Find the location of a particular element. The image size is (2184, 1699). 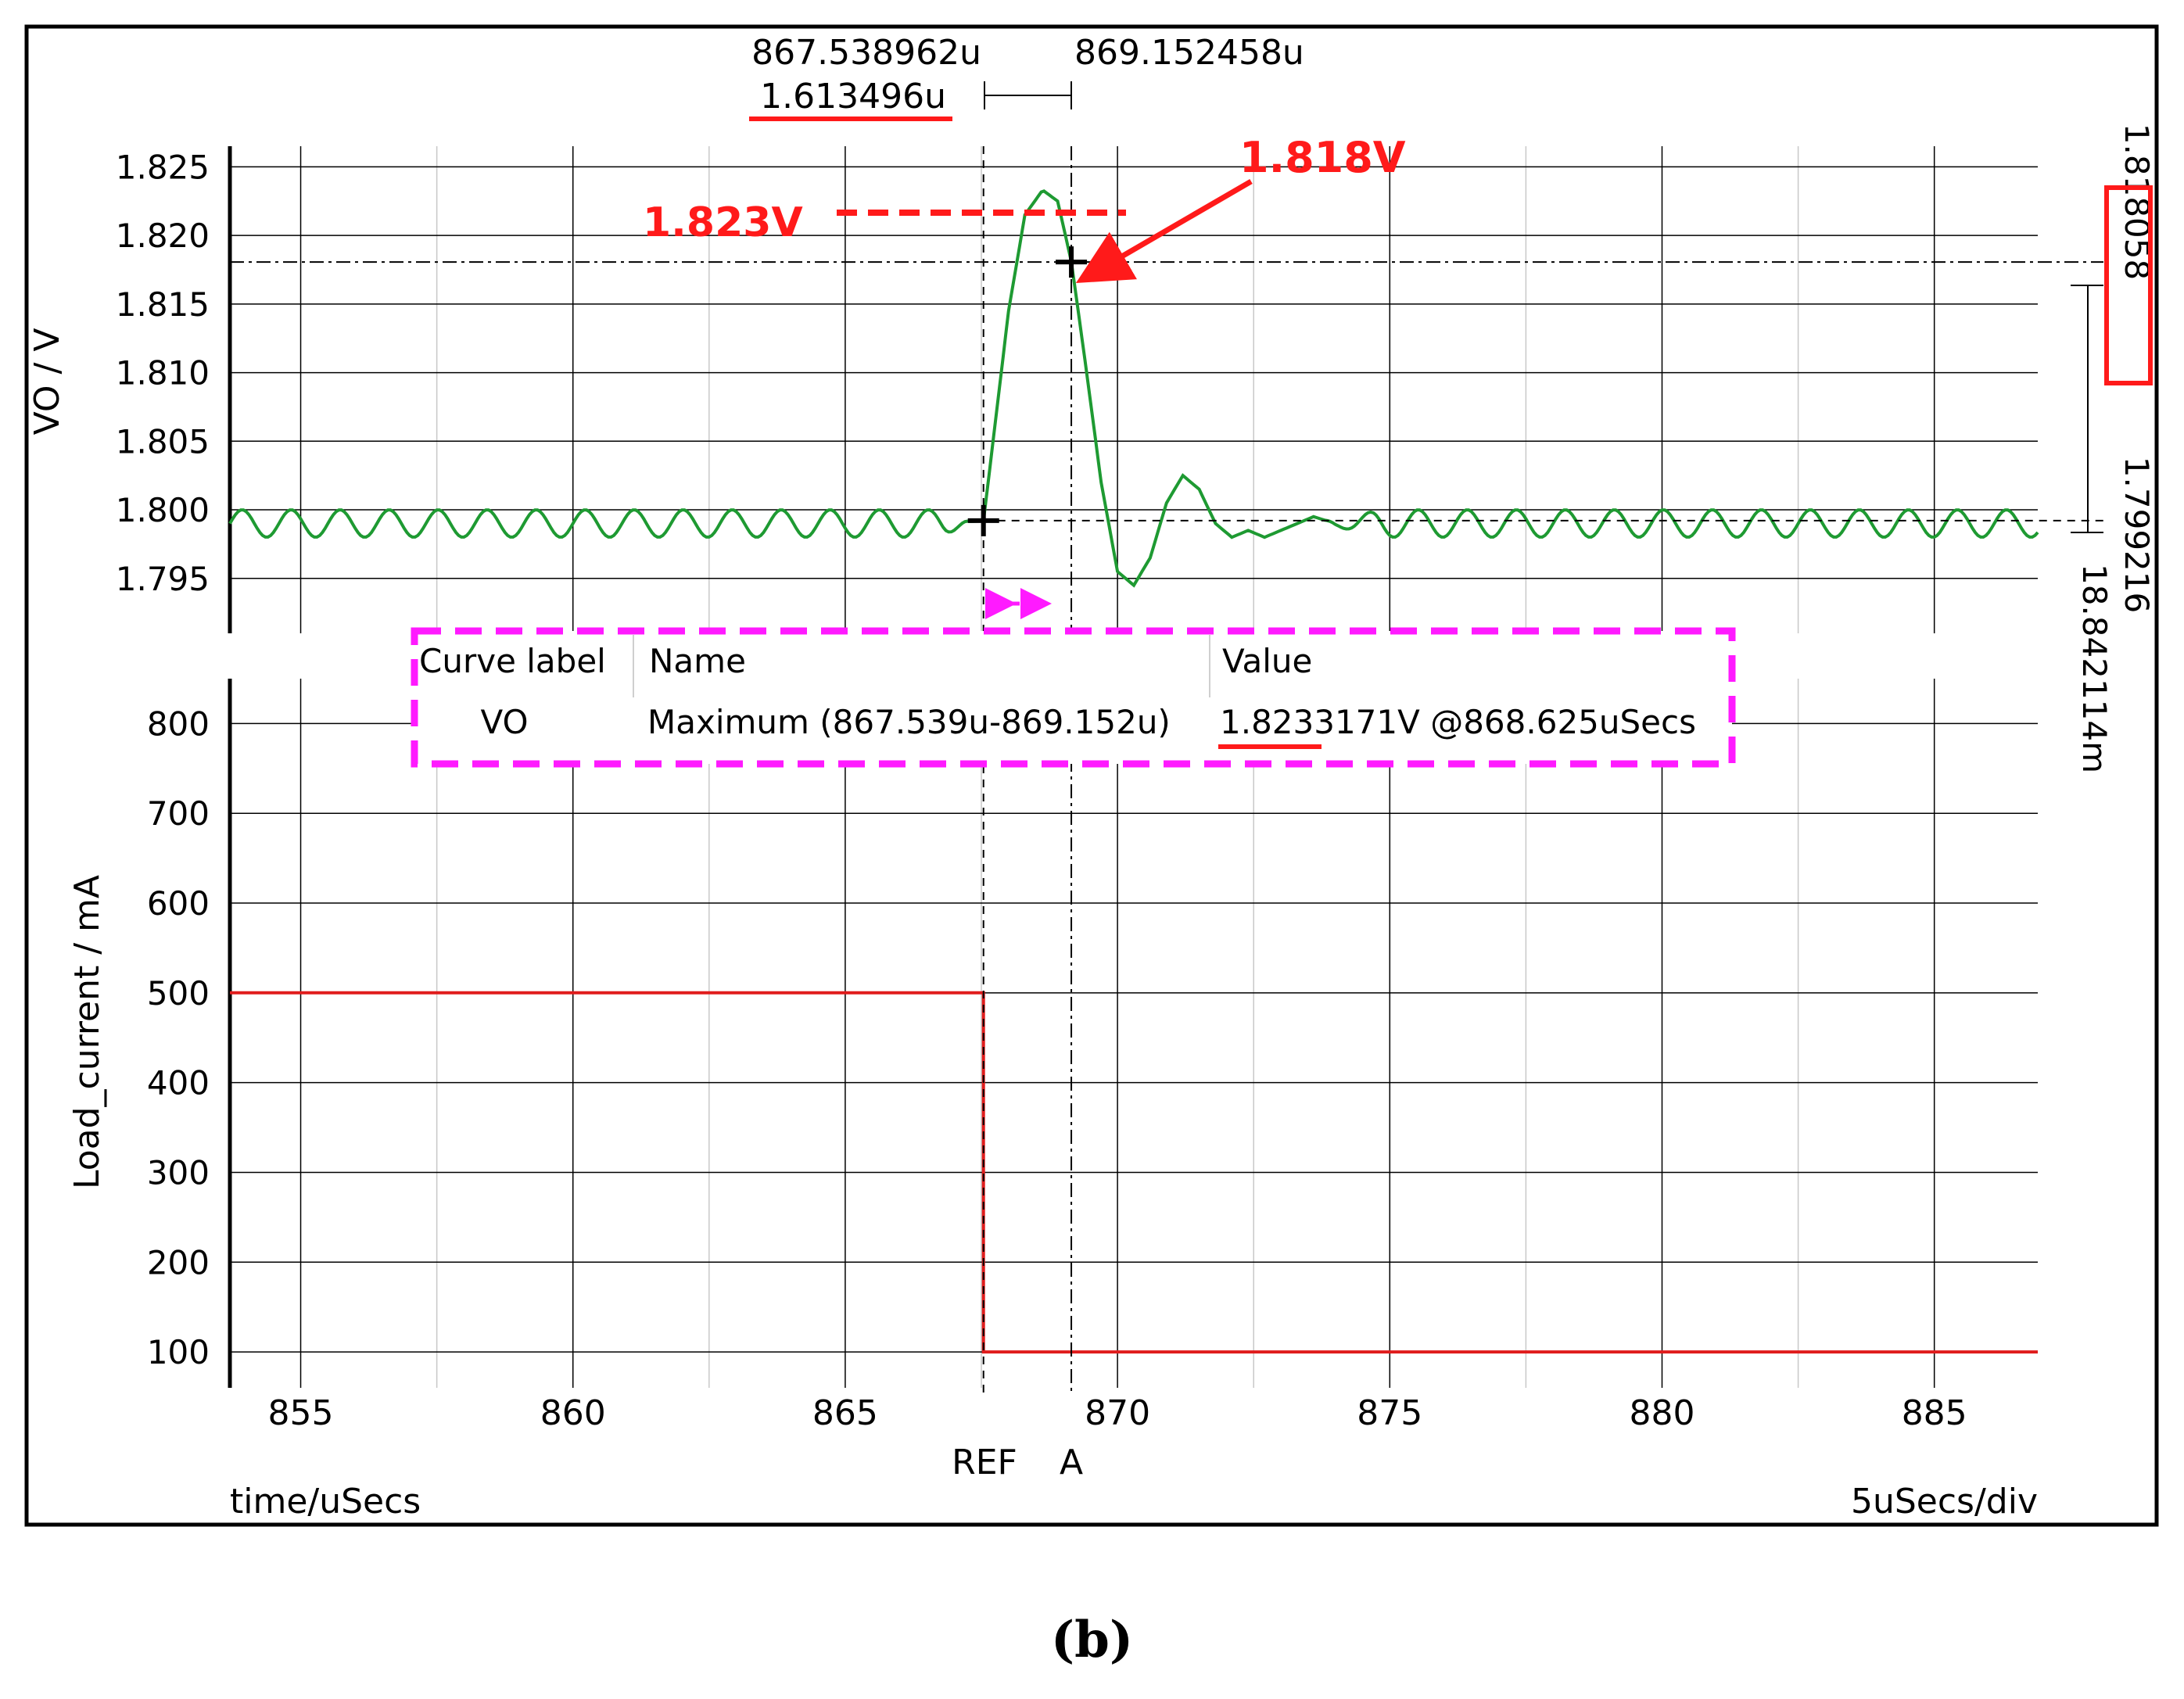

peak-annotation-label: 1.823V is located at coordinates (723, 222).